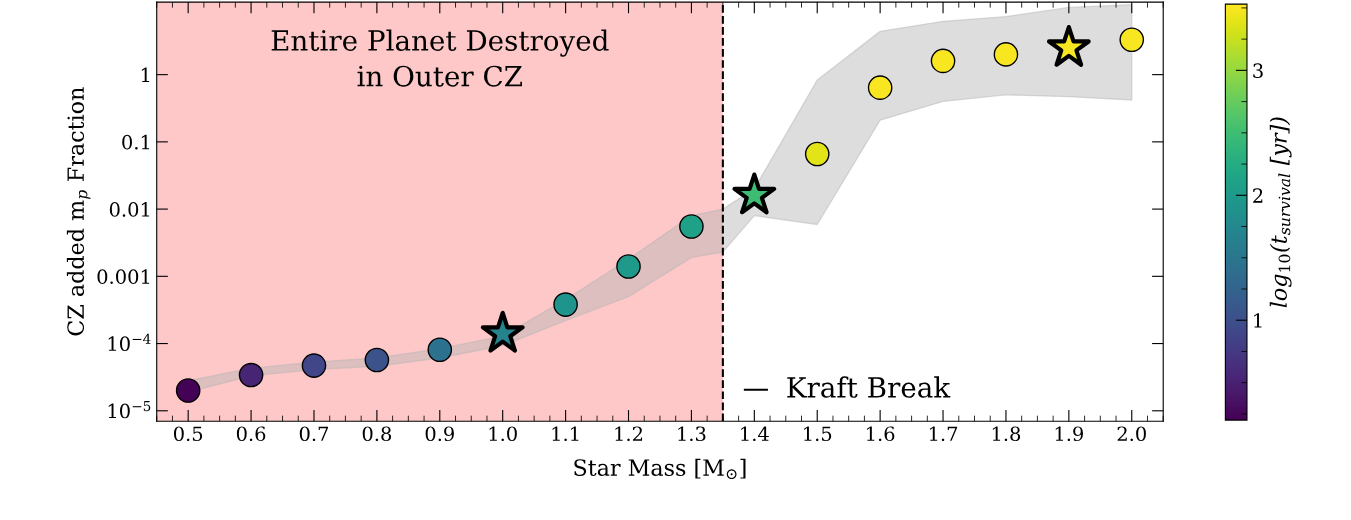 The image size is (1351, 520). Describe the element at coordinates (1006, 434) in the screenshot. I see `x-tick-label: 1.8` at that location.